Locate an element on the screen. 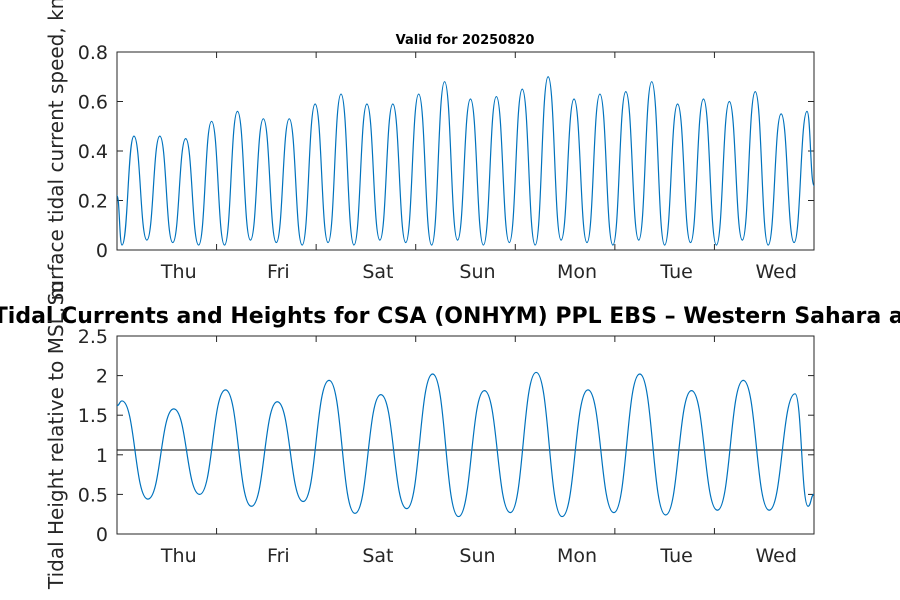 Image resolution: width=900 pixels, height=600 pixels. tidal-height-day-label: Sun is located at coordinates (477, 556).